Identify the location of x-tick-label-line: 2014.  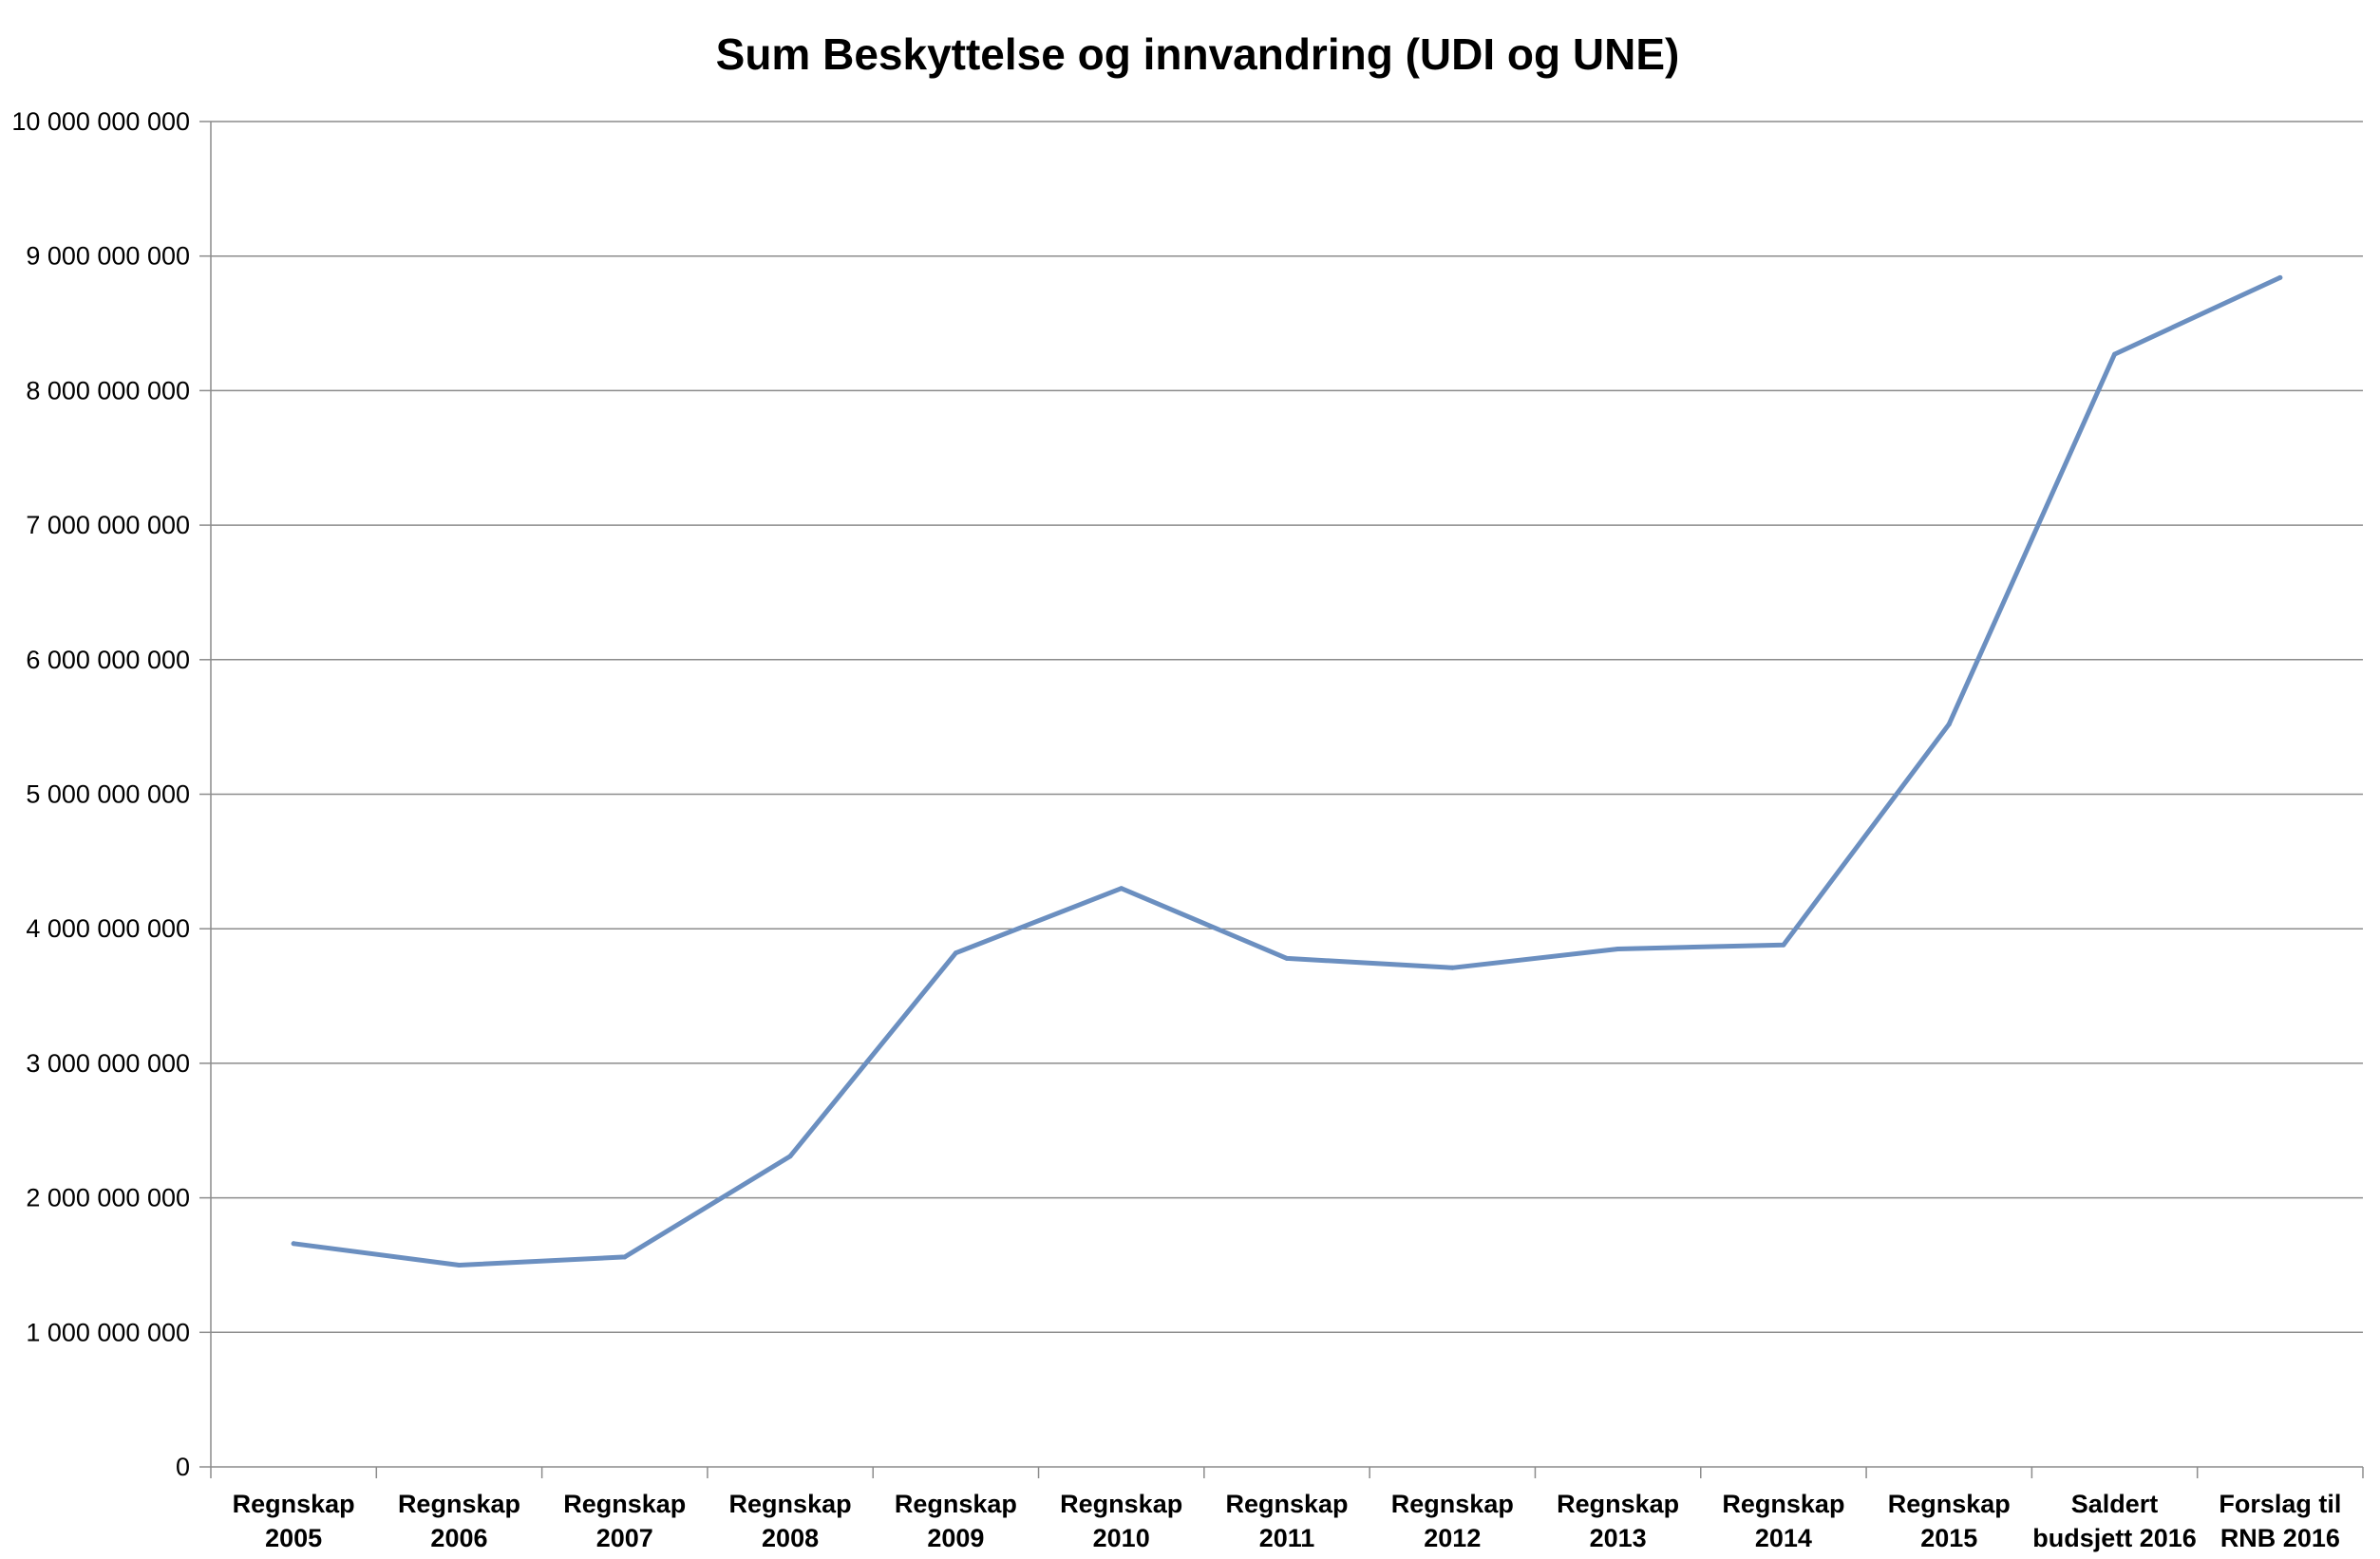
(1783, 1538).